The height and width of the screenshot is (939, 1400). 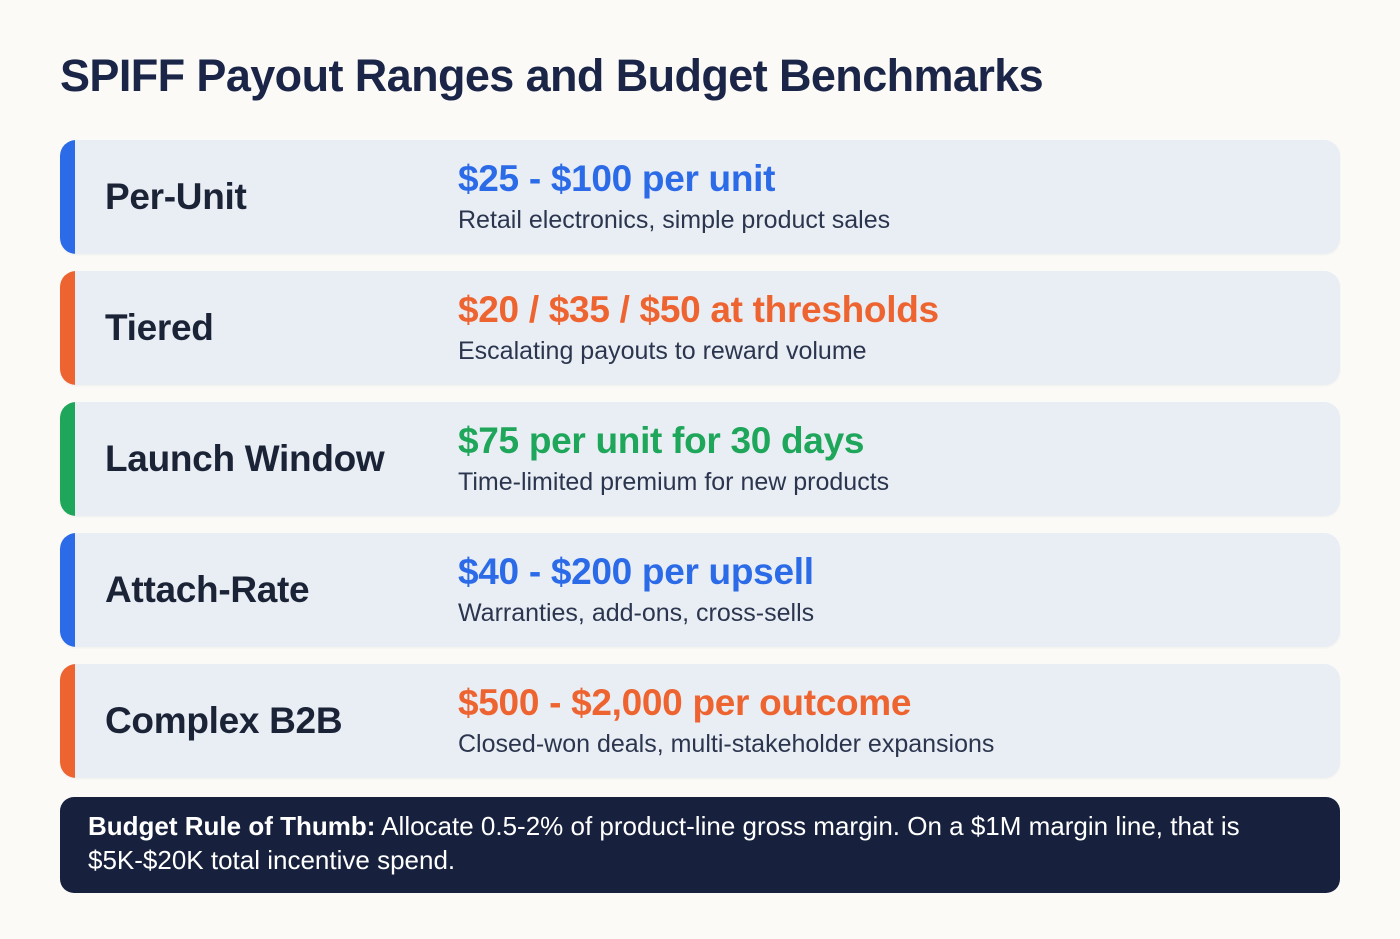 I want to click on card-description: Escalating payouts to reward volume, so click(x=662, y=350).